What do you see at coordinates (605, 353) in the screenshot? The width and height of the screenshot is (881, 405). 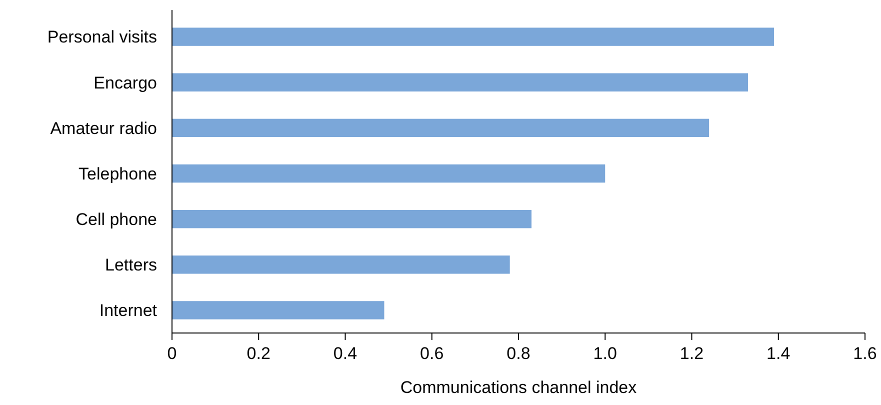 I see `x-tick-label: 1.0` at bounding box center [605, 353].